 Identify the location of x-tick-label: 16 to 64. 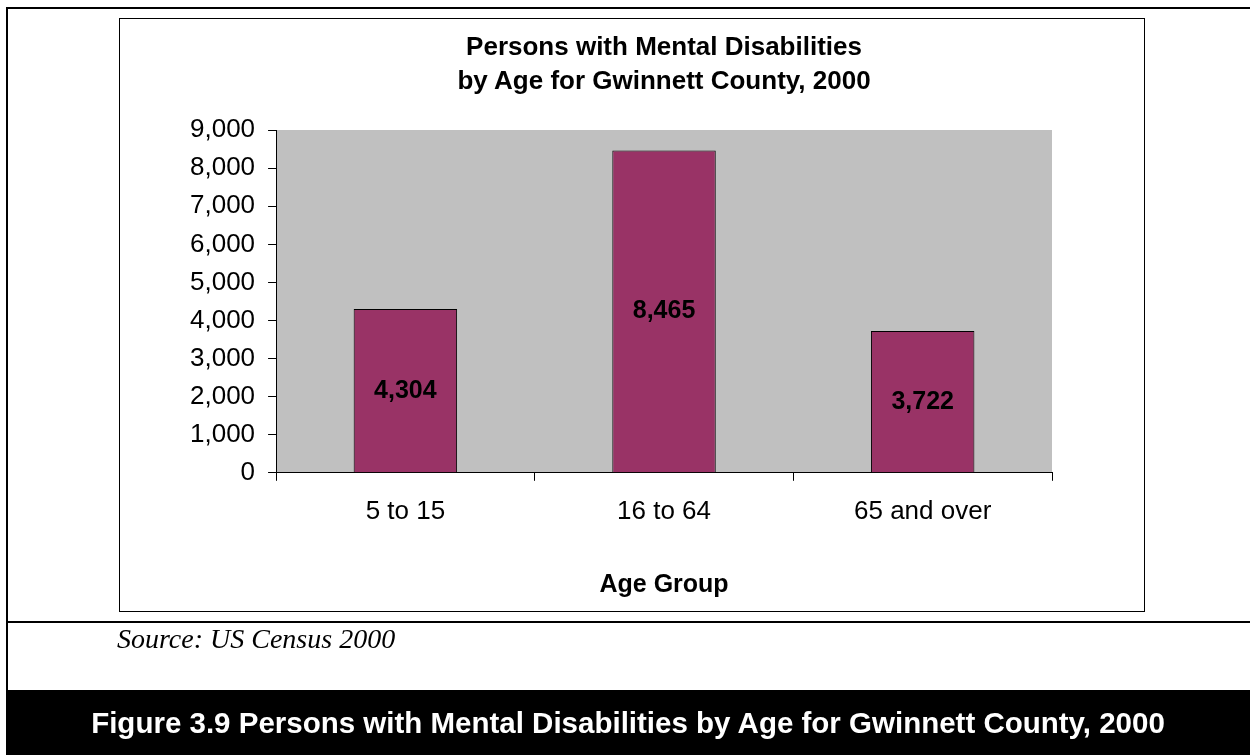
(664, 509).